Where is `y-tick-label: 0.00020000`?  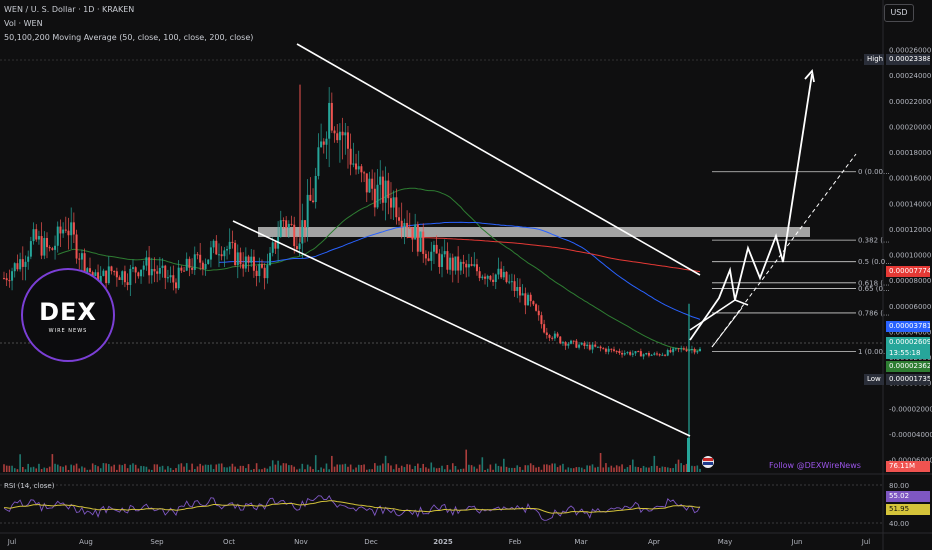
y-tick-label: 0.00020000 is located at coordinates (910, 127).